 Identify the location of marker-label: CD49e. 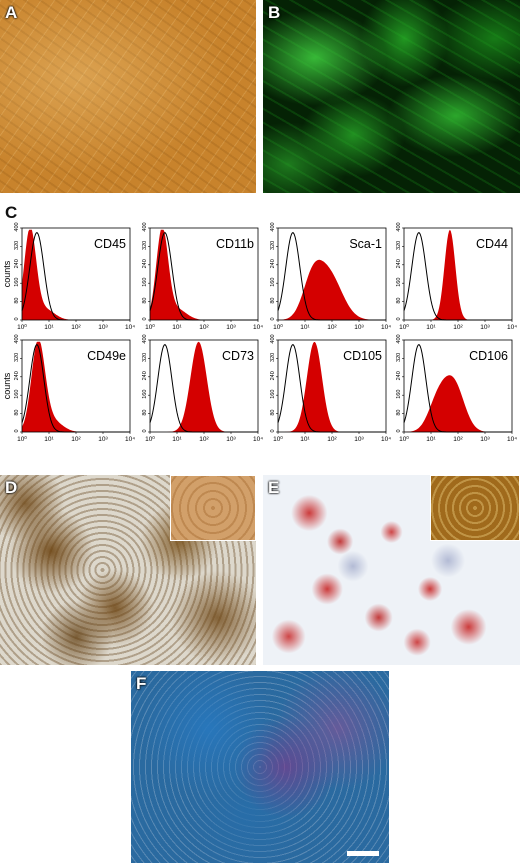
(106, 356).